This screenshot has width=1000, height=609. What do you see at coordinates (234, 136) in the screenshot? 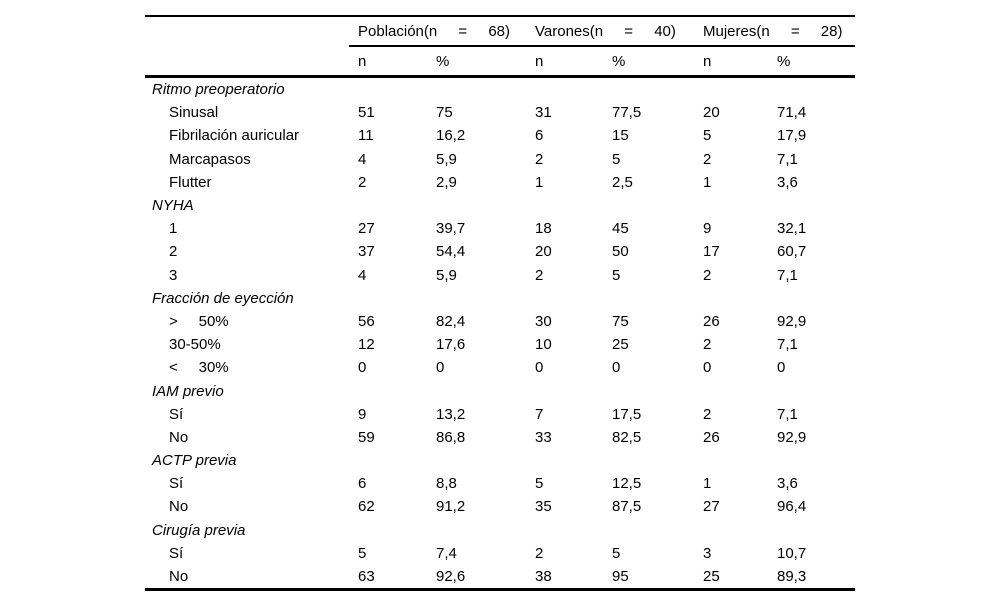
I see `row-label: Fibrilación auricular` at bounding box center [234, 136].